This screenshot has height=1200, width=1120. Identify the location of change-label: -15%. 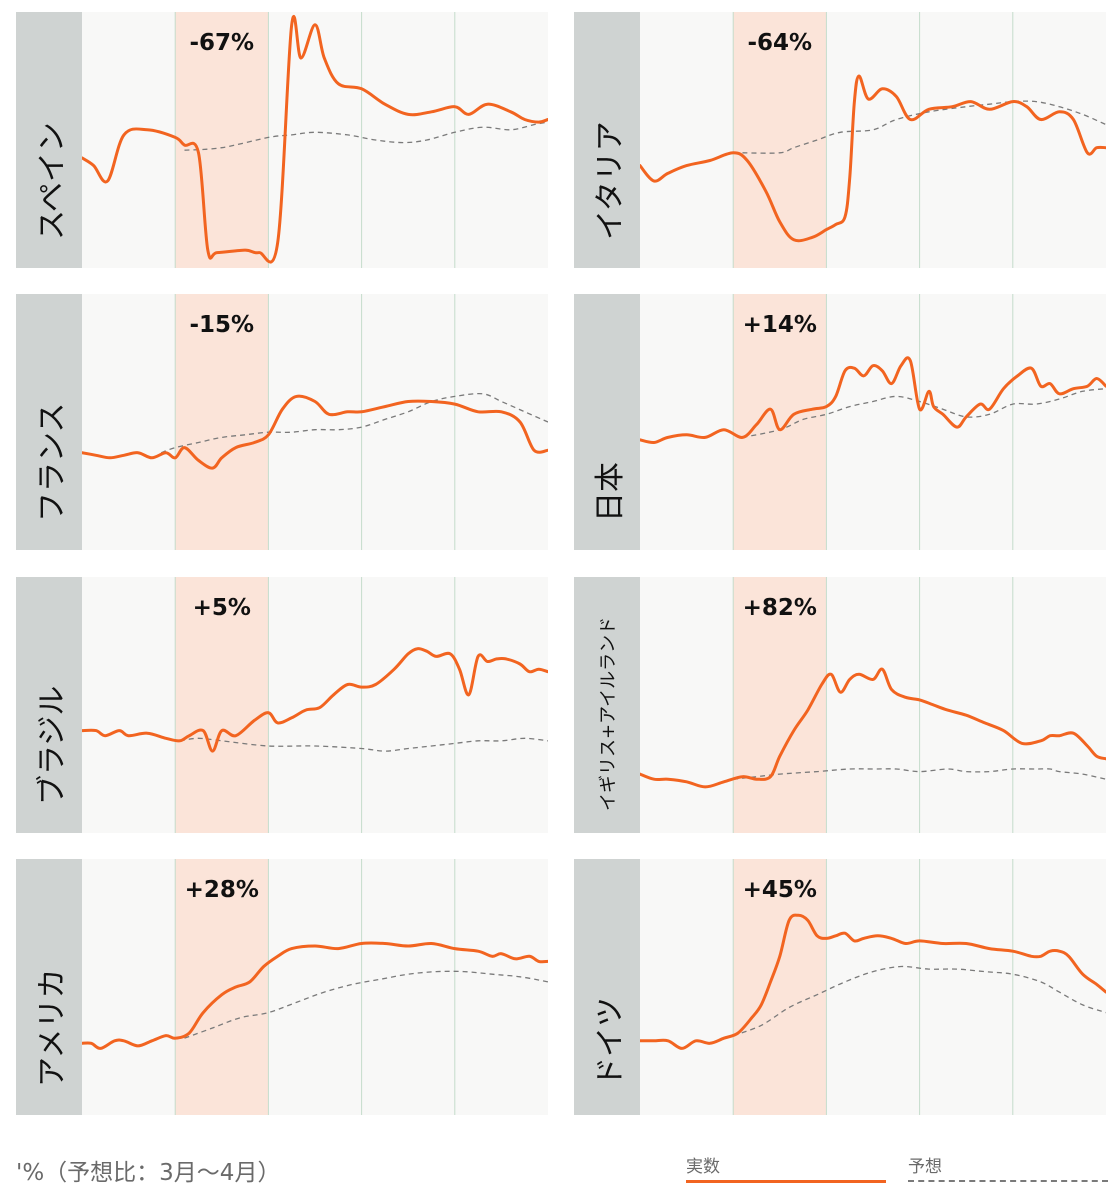
(221, 325).